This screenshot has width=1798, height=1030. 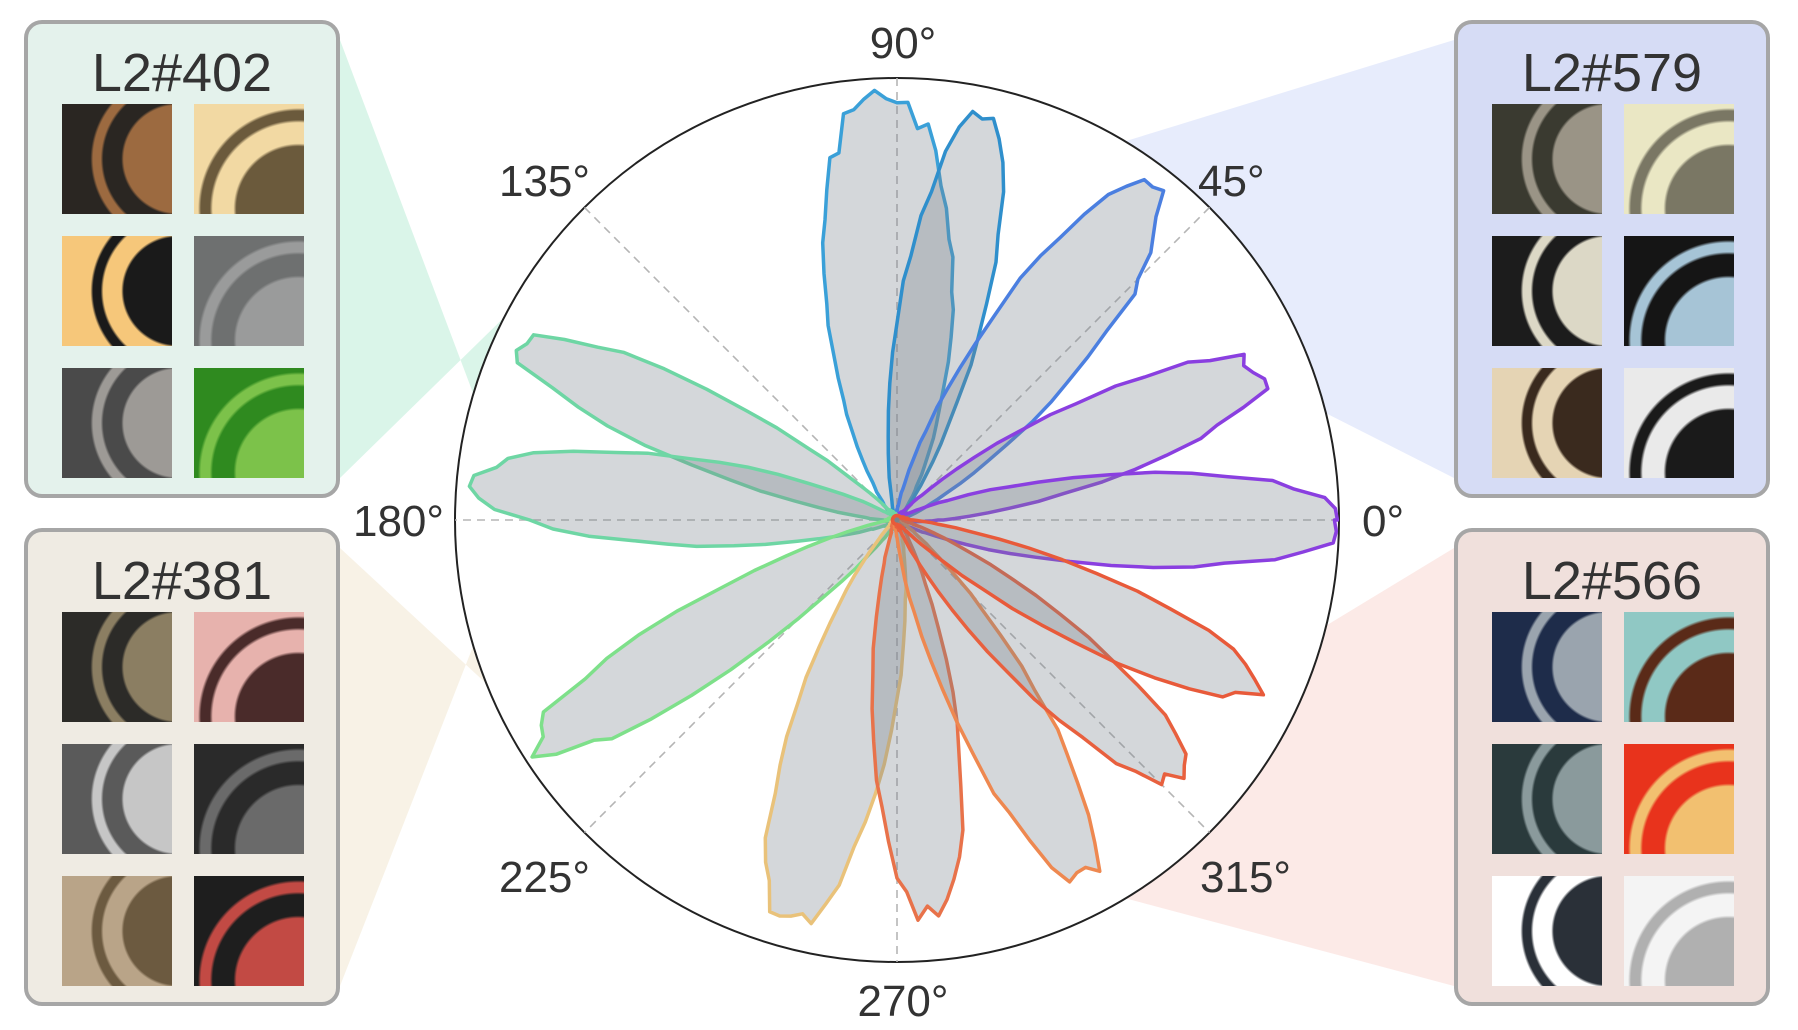 What do you see at coordinates (1612, 259) in the screenshot?
I see `panel-l2-579: L2#579` at bounding box center [1612, 259].